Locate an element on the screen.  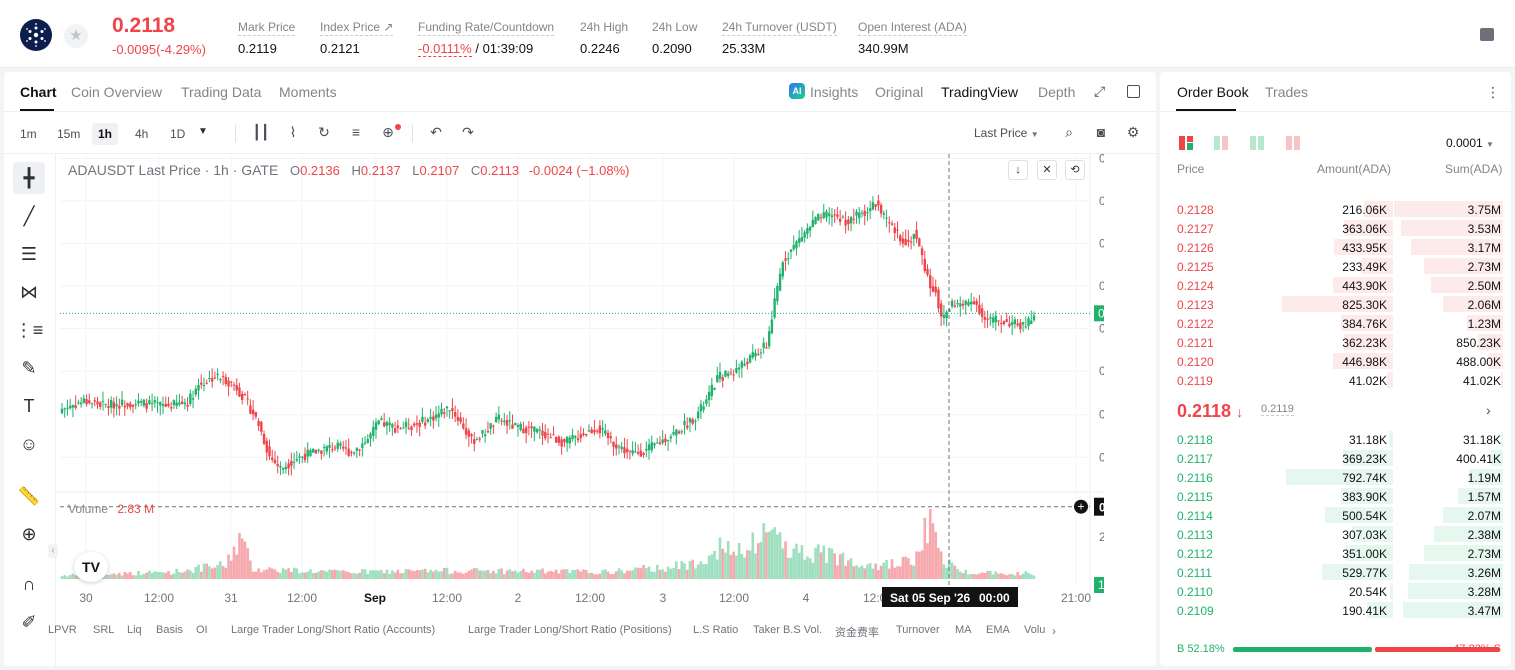
undo-icon: ↶ is located at coordinates (436, 132).